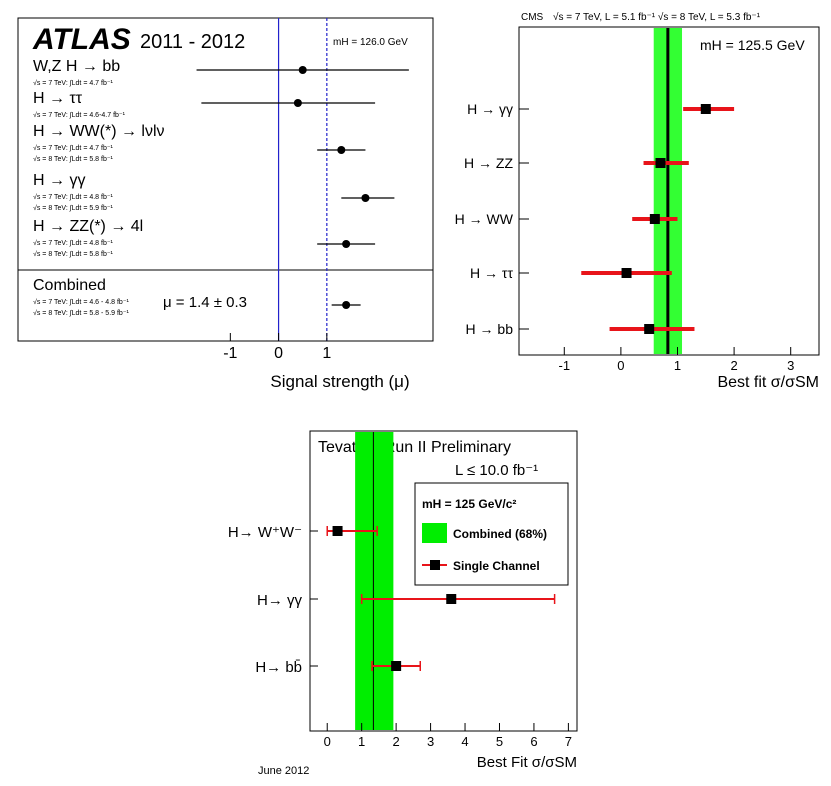 This screenshot has width=831, height=786. What do you see at coordinates (192, 42) in the screenshot?
I see `chart-subtitle: 2011 - 2012` at bounding box center [192, 42].